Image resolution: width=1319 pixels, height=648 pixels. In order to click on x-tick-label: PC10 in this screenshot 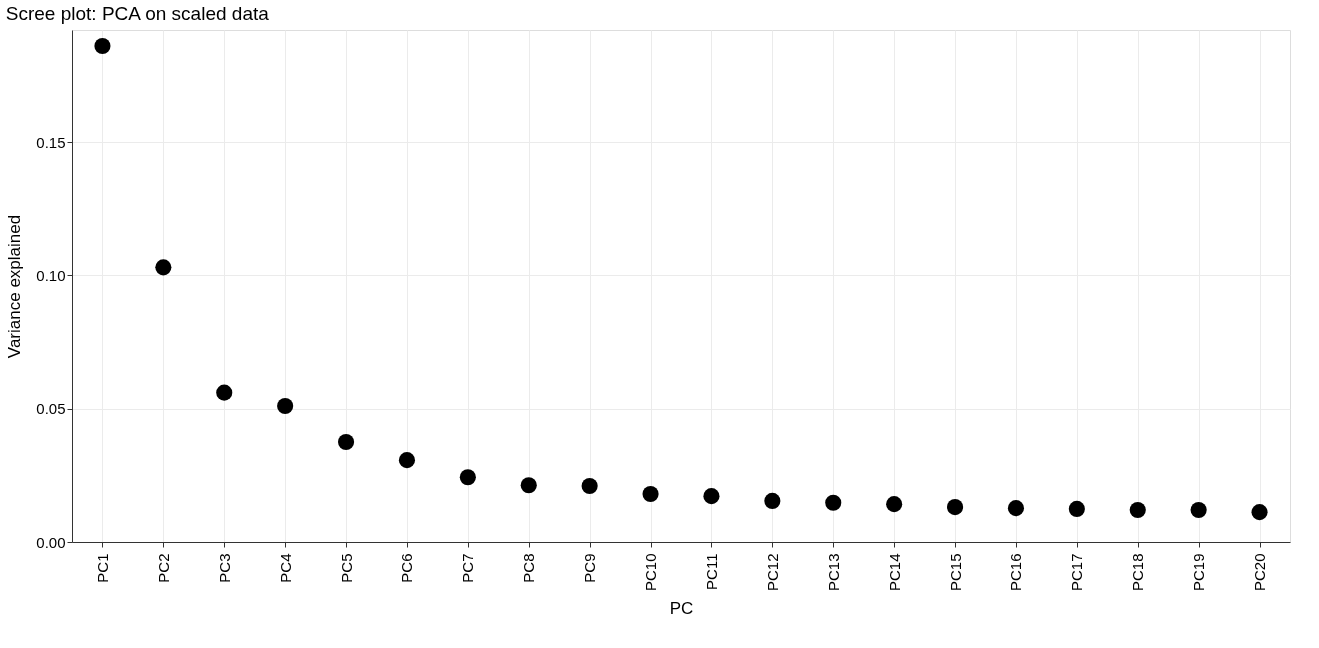, I will do `click(651, 572)`.